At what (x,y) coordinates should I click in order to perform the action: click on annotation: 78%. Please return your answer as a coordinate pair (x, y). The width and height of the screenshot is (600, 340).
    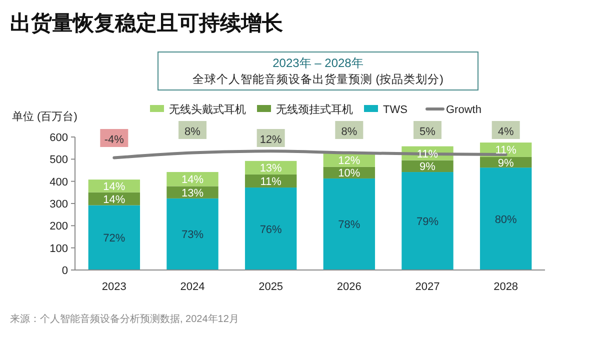
    Looking at the image, I should click on (349, 225).